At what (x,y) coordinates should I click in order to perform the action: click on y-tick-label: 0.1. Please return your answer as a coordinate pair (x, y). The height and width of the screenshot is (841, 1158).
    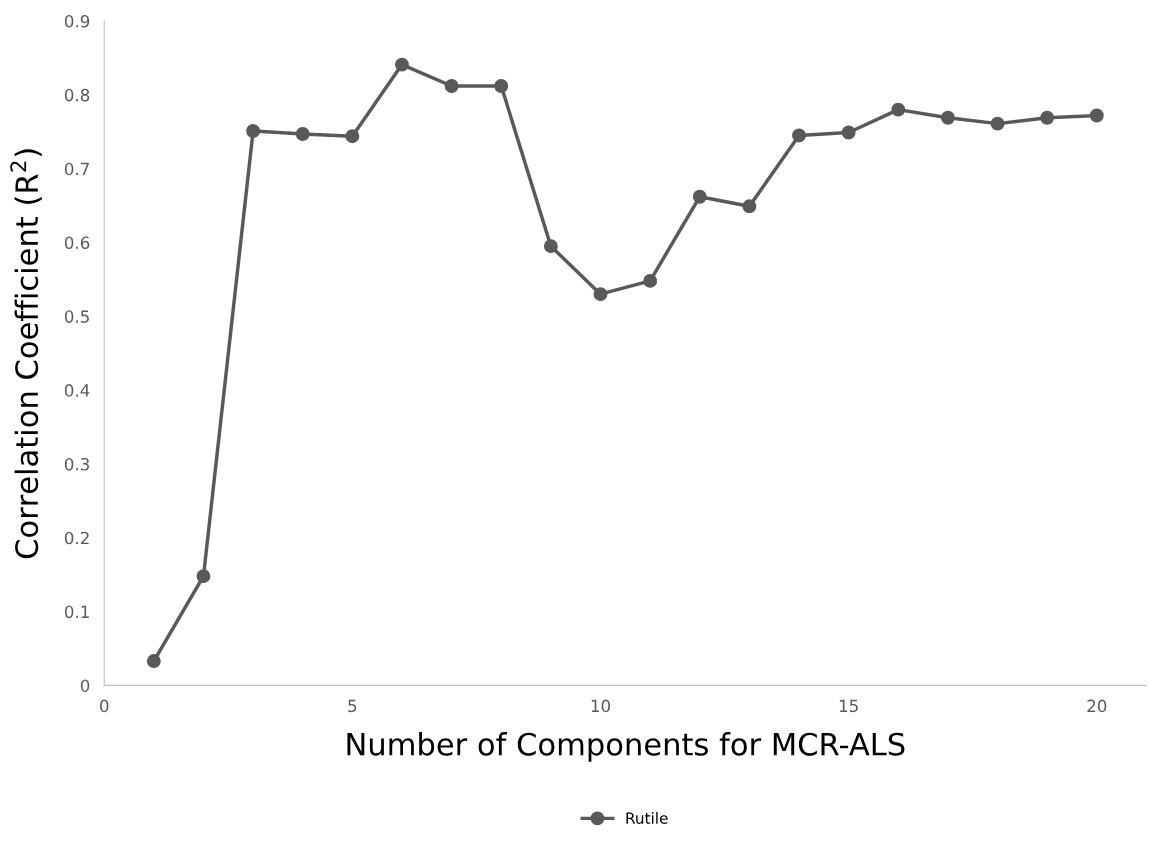
    Looking at the image, I should click on (76, 612).